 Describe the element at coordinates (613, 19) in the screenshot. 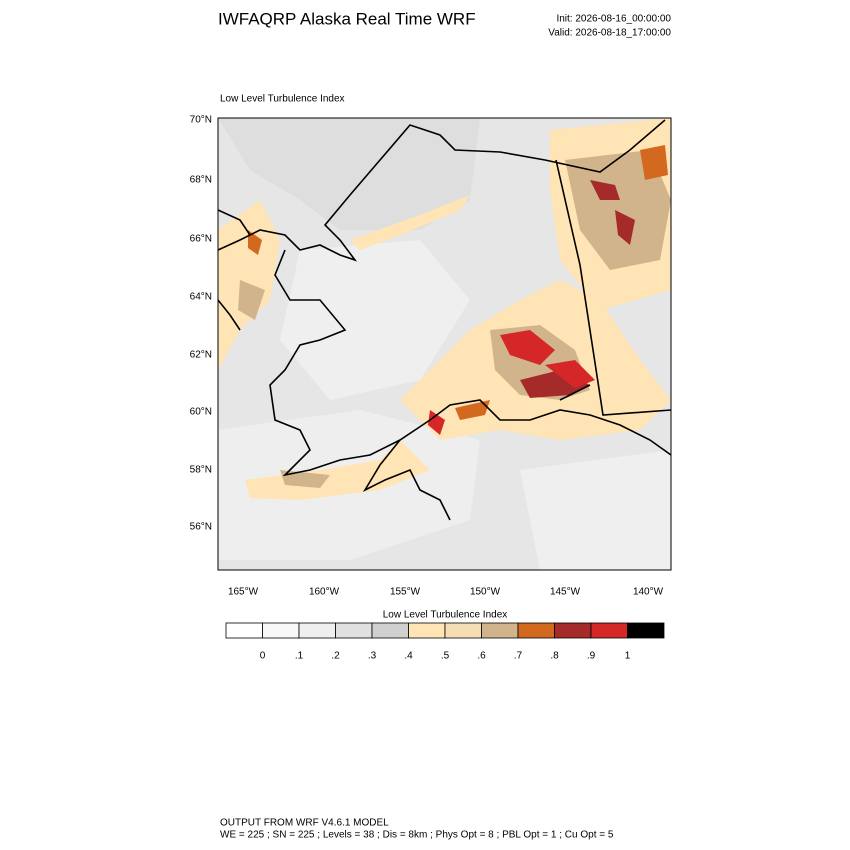

I see `init-time: Init: 2026-08-16_00:00:00` at that location.